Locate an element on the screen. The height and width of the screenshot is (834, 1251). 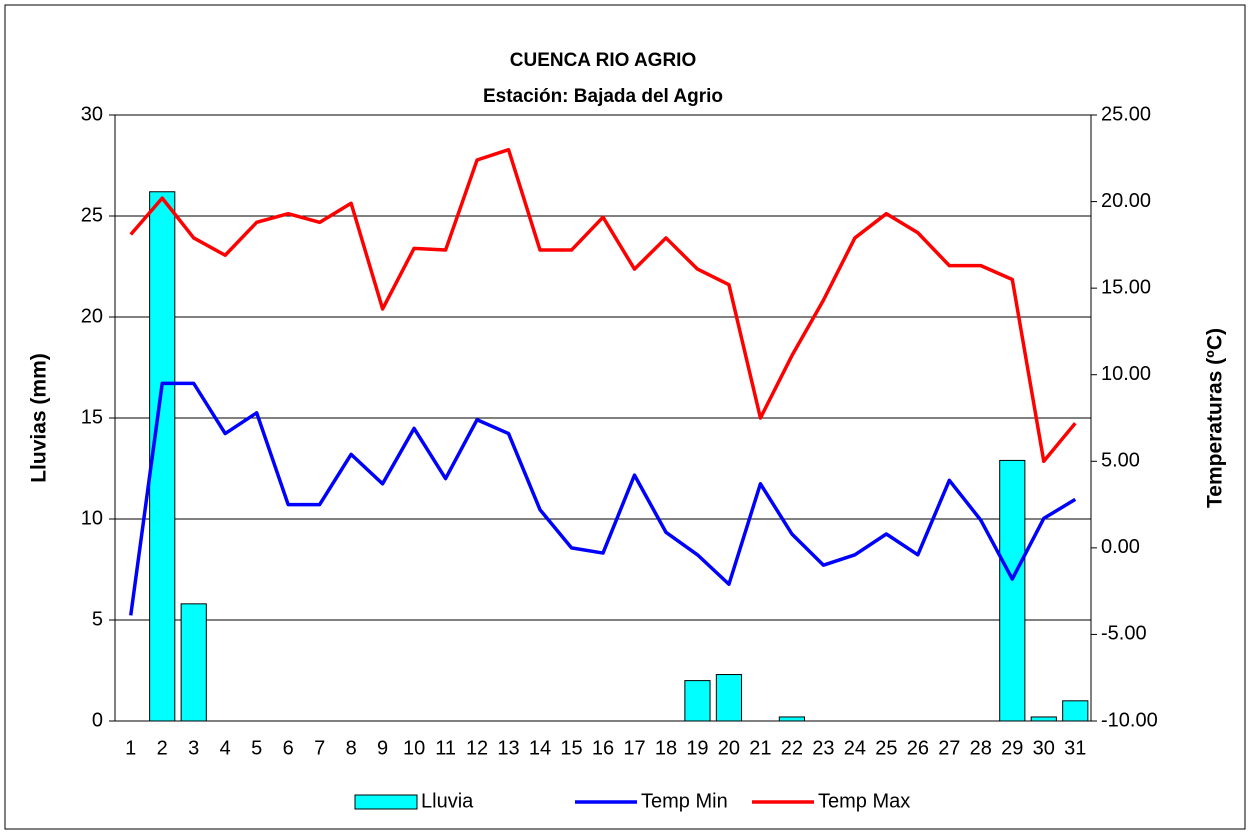
x-tick-label: 9 is located at coordinates (382, 748).